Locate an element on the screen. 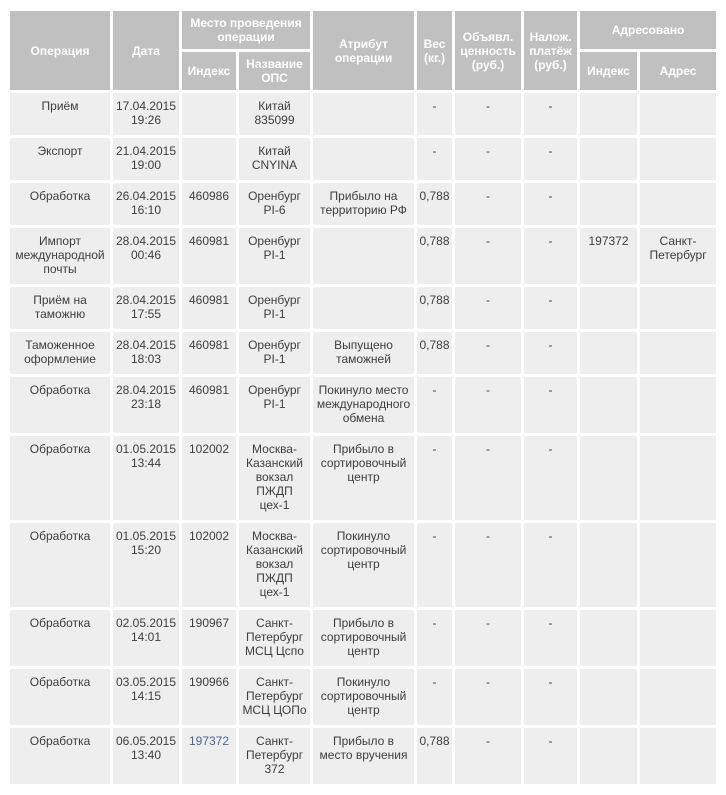 The height and width of the screenshot is (795, 726). cell-place-ops-name: Оренбург PI-6 is located at coordinates (275, 204).